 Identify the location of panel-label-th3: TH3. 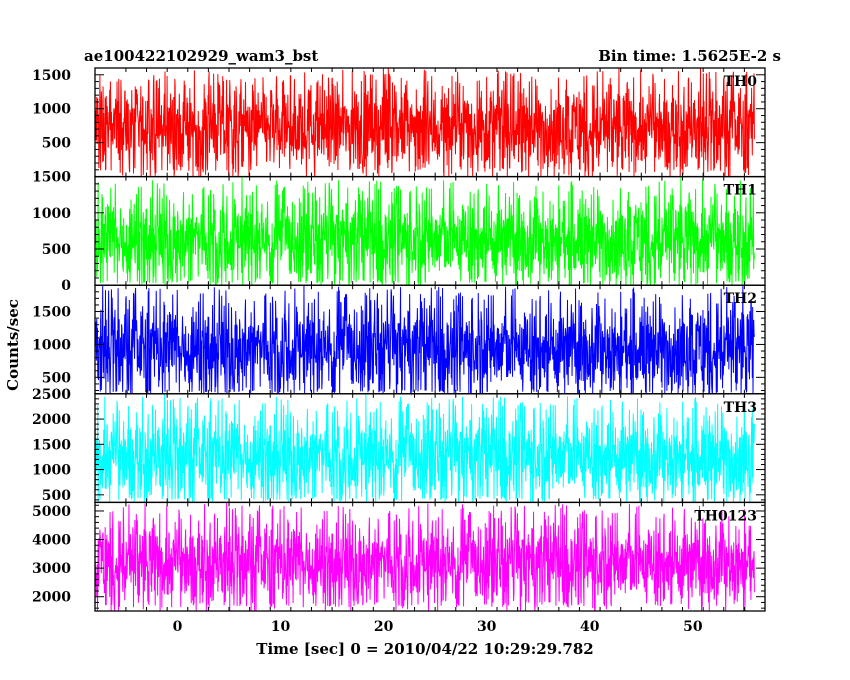
(740, 408).